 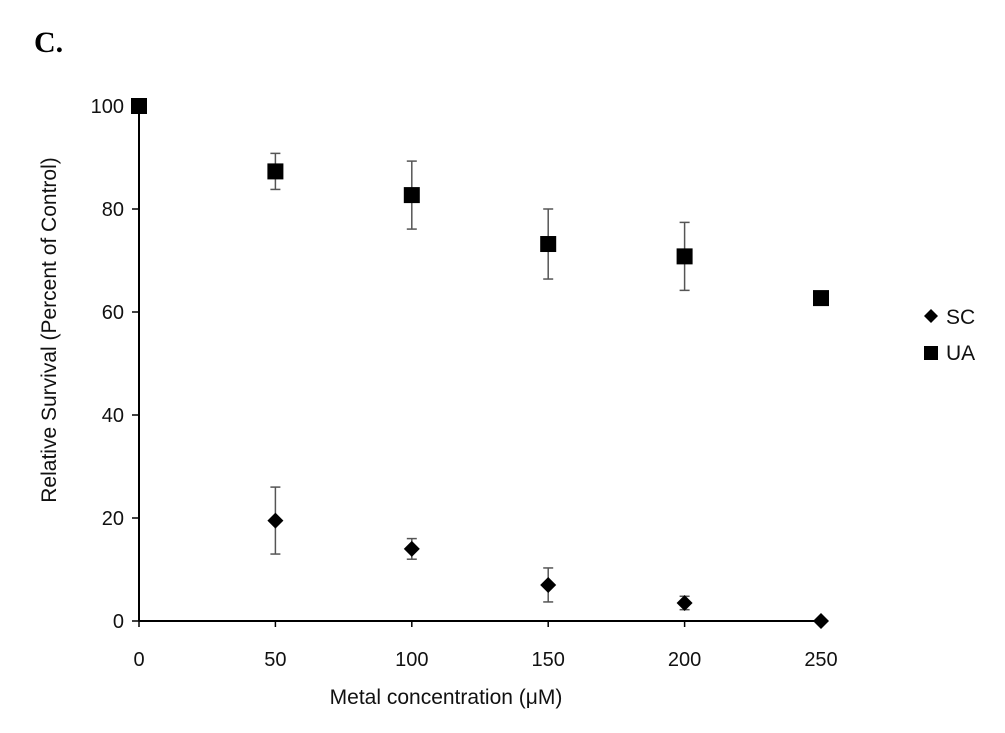 I want to click on x-tick-label: 100, so click(x=411, y=660).